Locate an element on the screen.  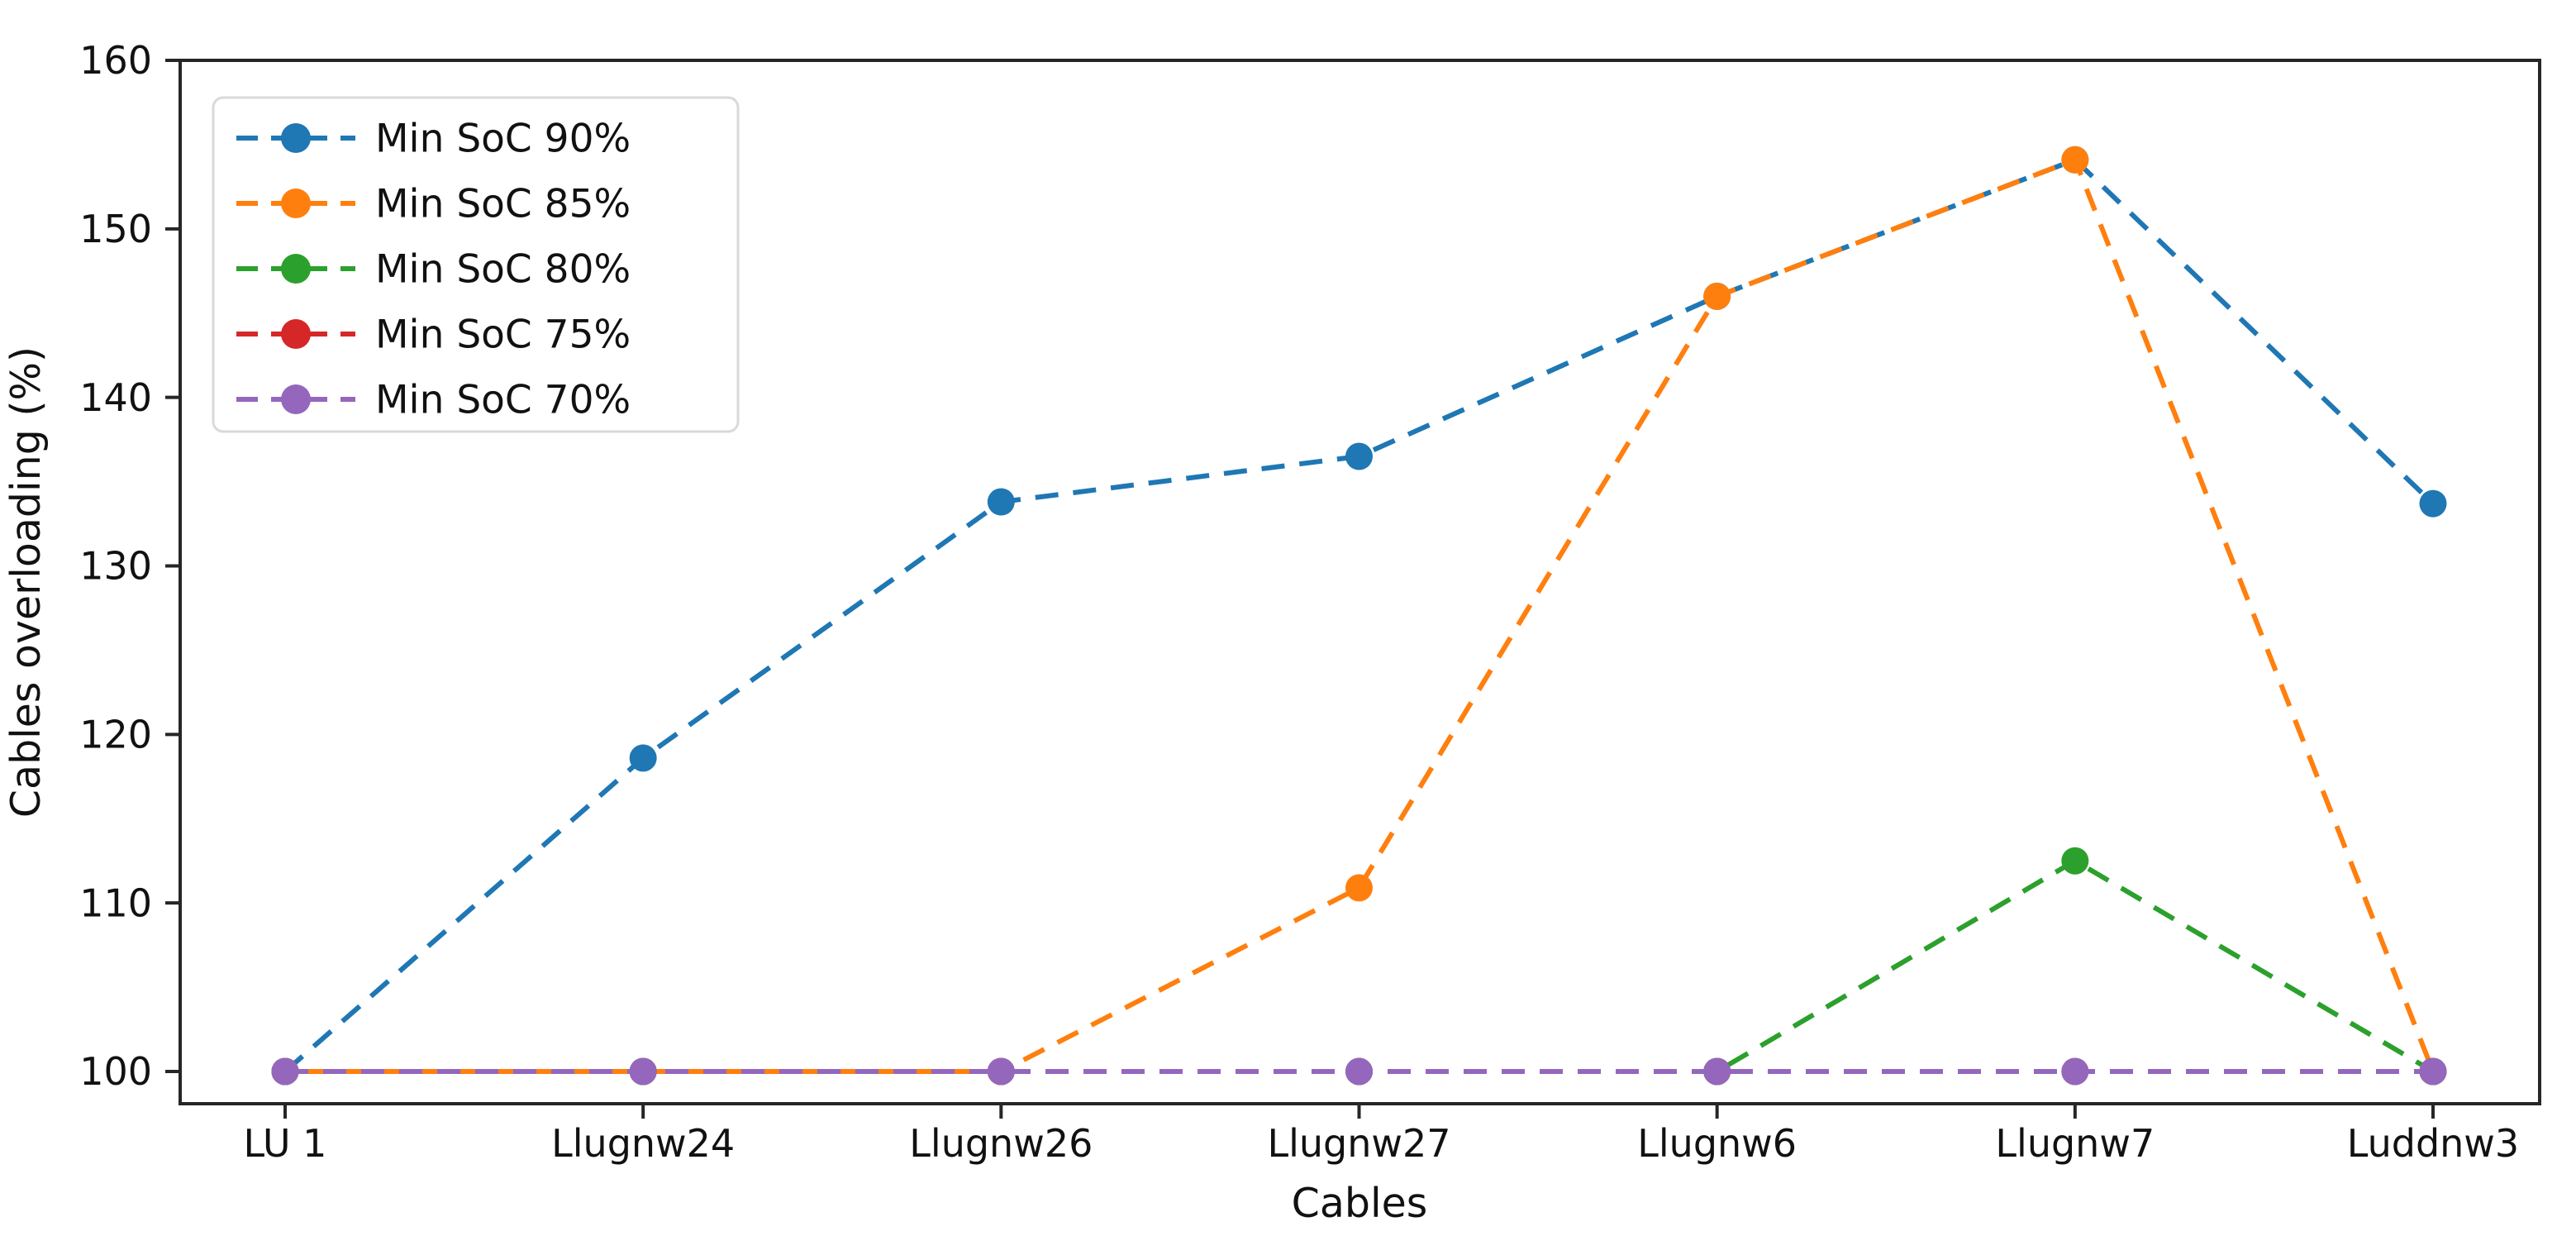
legend-item-label: Min SoC 90% is located at coordinates (503, 138).